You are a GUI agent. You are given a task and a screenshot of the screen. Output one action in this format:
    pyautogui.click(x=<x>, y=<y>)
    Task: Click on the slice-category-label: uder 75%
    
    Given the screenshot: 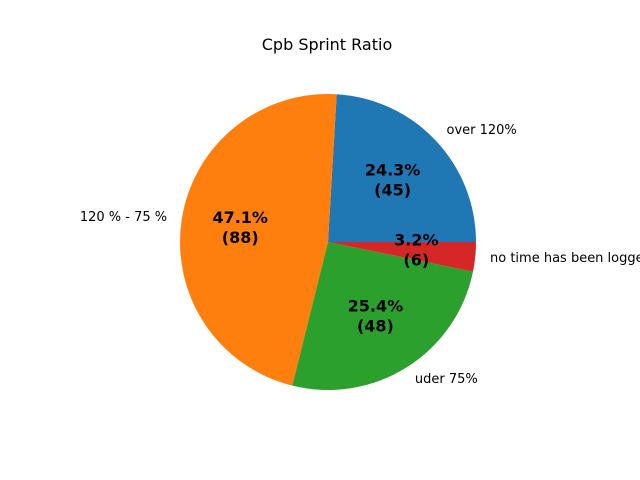 What is the action you would take?
    pyautogui.click(x=446, y=379)
    